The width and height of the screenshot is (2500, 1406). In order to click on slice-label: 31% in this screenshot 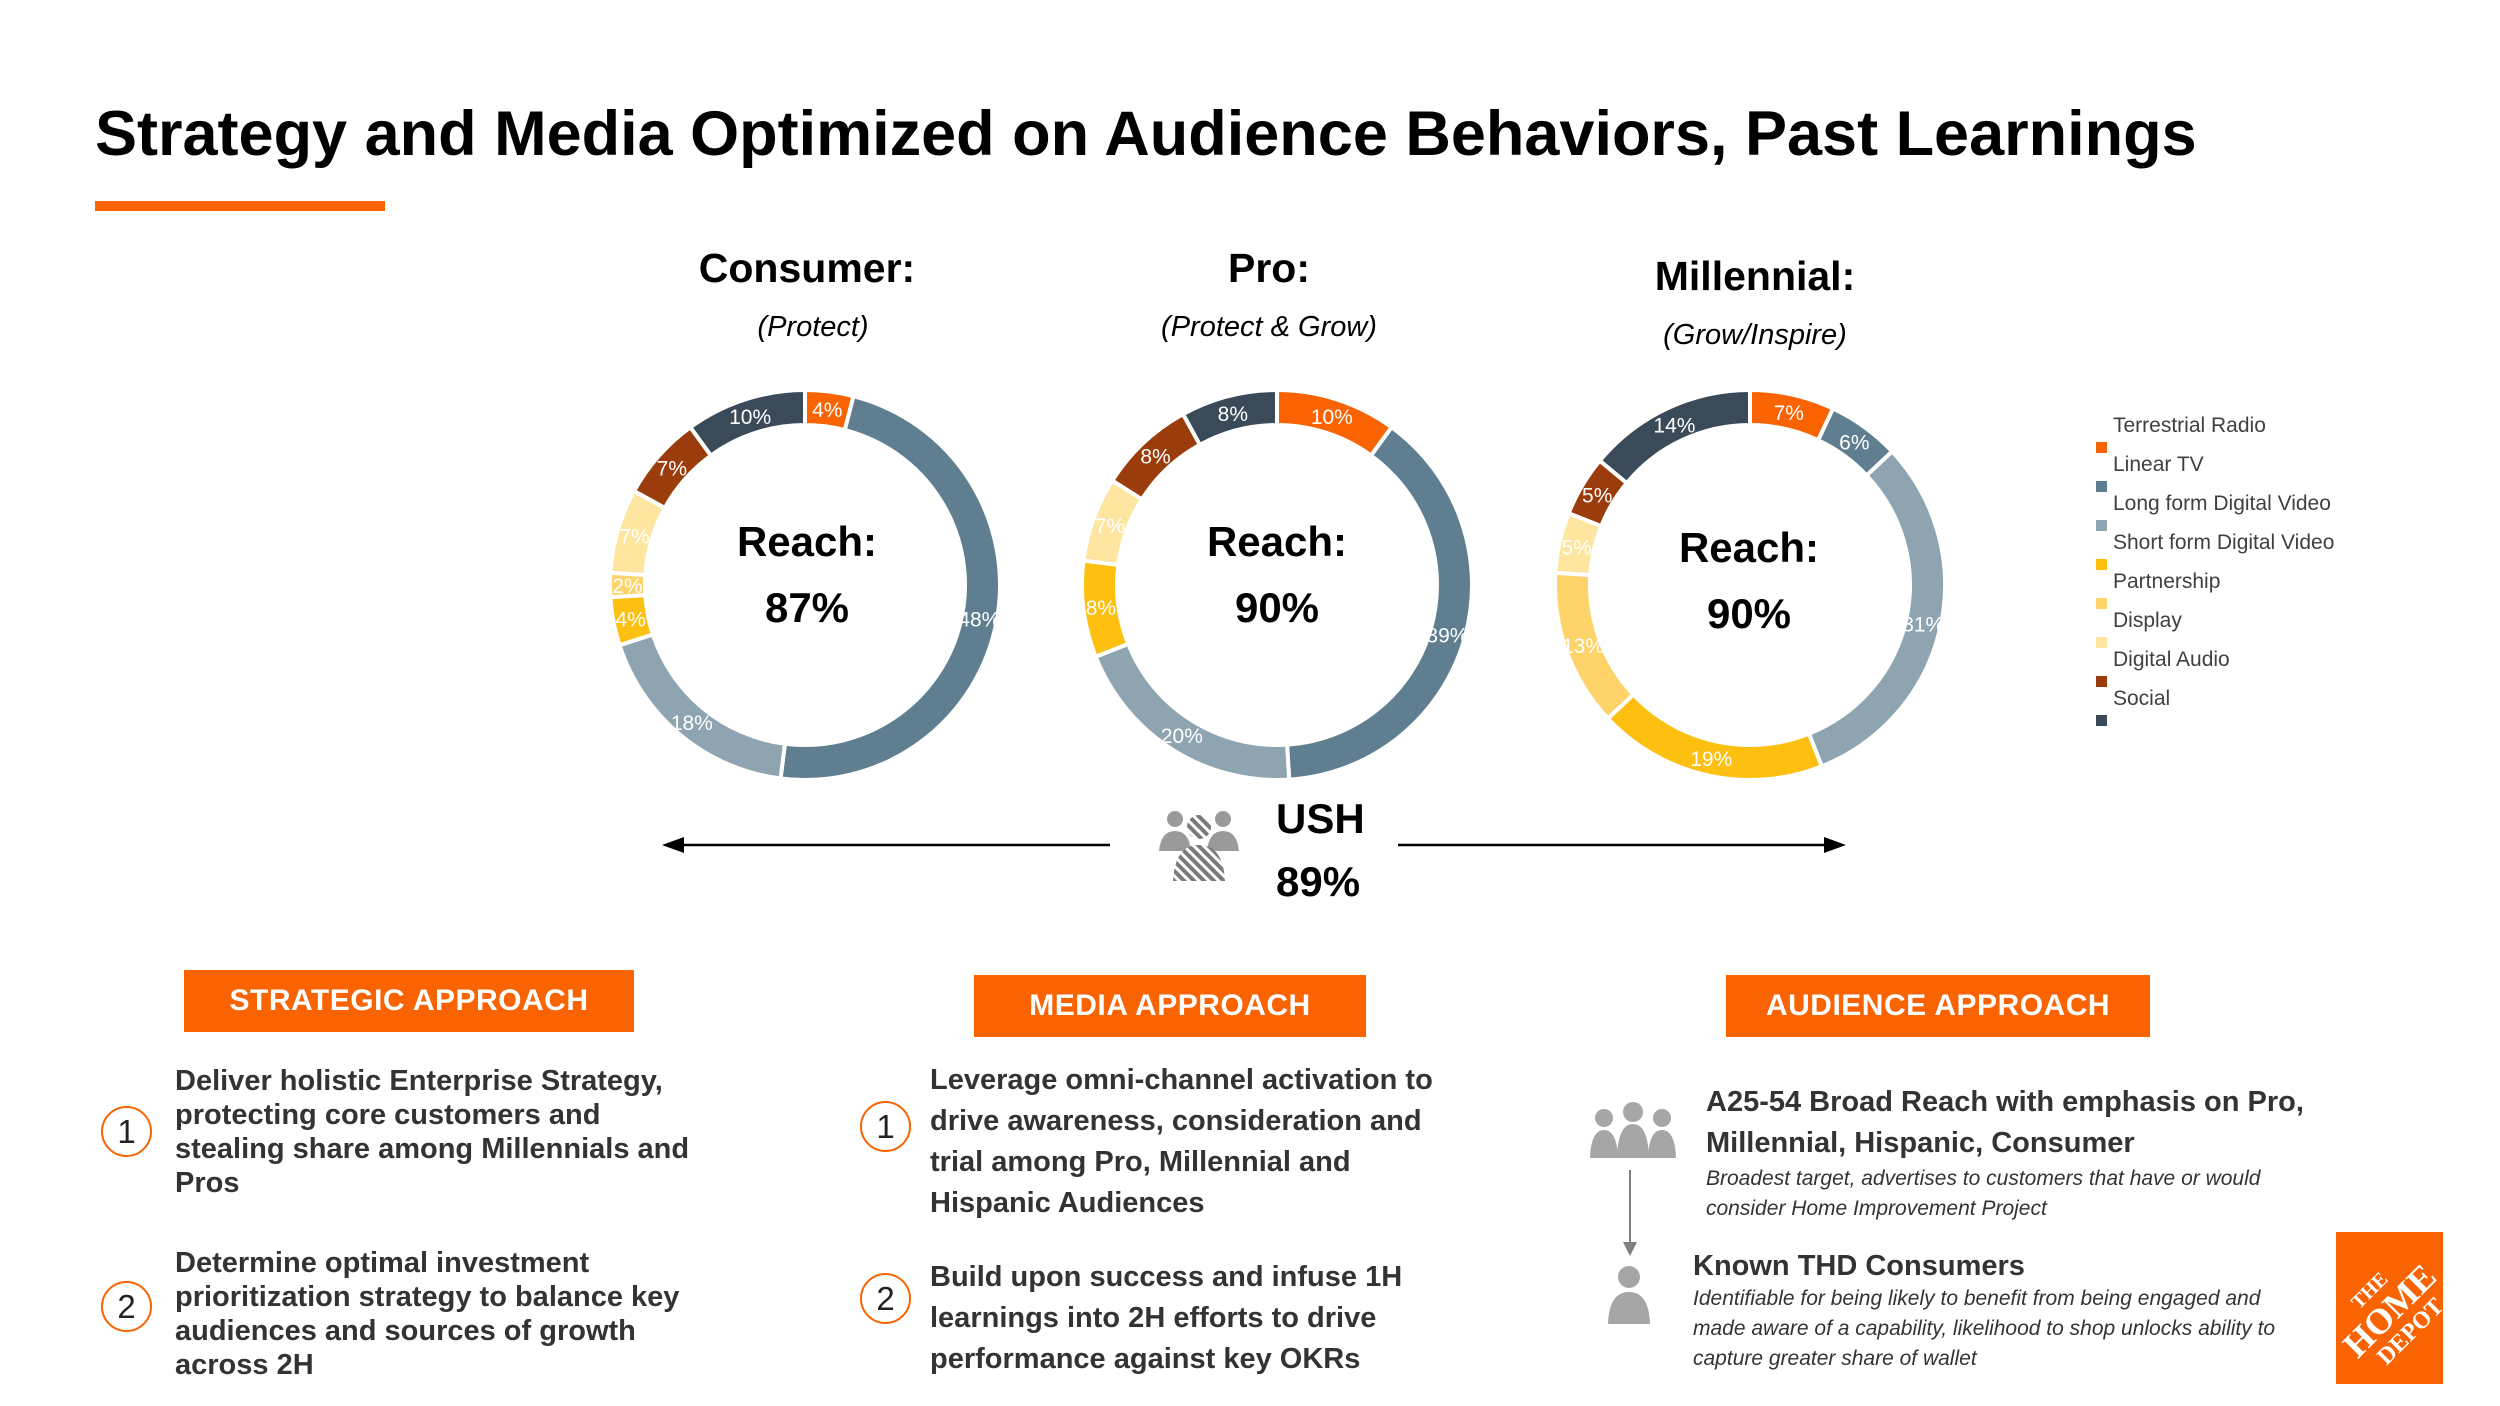, I will do `click(1923, 625)`.